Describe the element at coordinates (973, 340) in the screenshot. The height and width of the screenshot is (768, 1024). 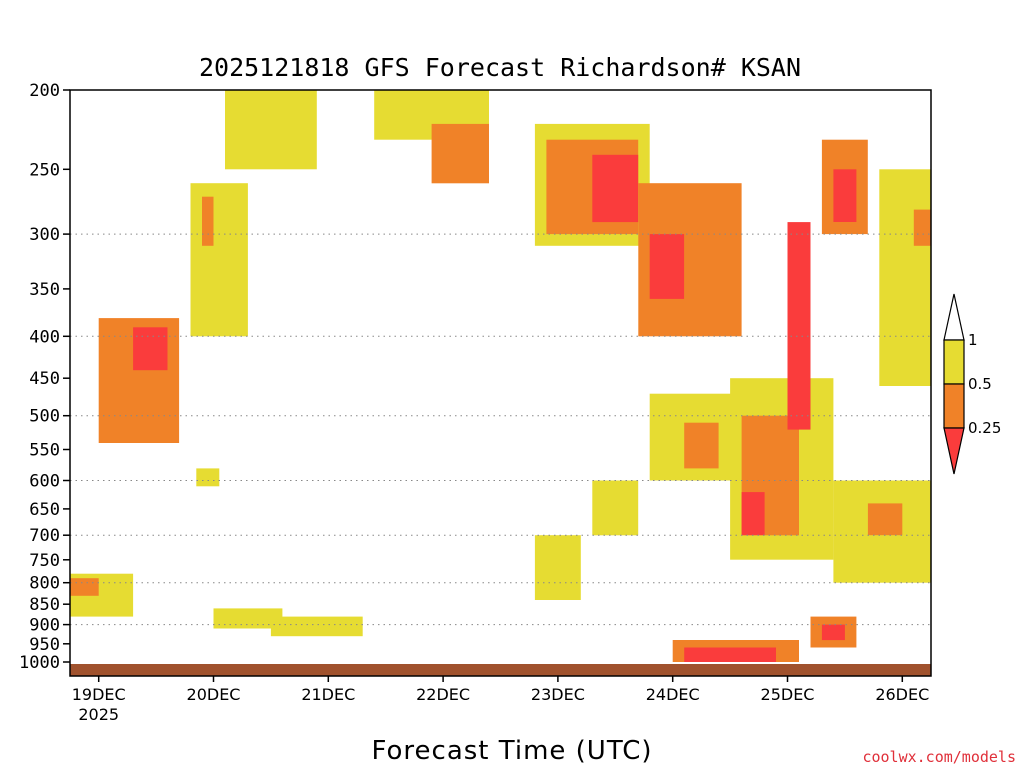
I see `legend-level-1: 1` at that location.